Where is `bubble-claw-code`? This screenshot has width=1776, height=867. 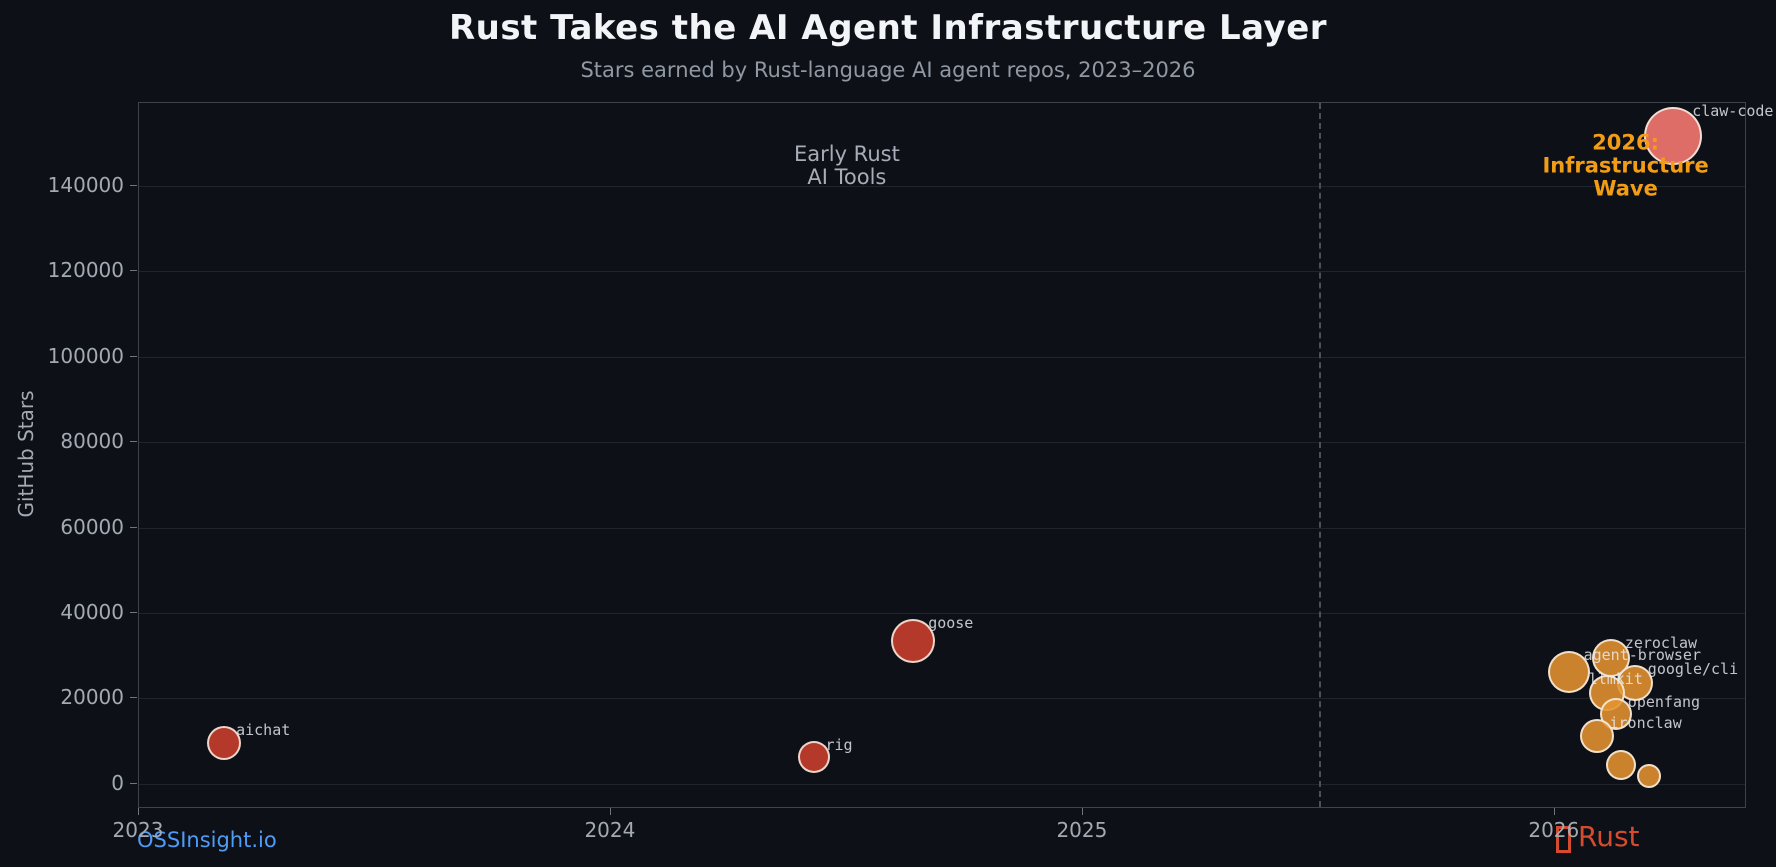
bubble-claw-code is located at coordinates (1672, 136).